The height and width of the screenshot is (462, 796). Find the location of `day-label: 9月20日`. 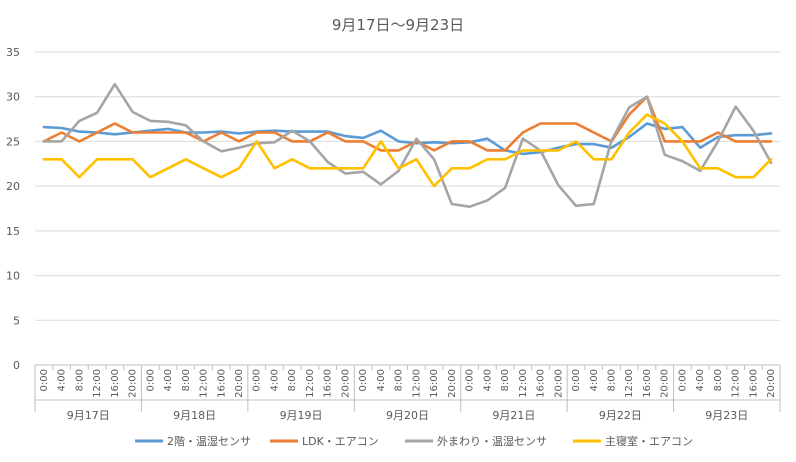

day-label: 9月20日 is located at coordinates (407, 415).